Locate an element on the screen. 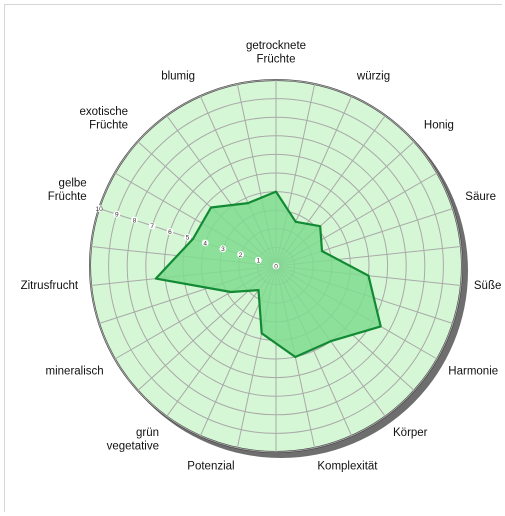 The height and width of the screenshot is (516, 505). axis-label-exotische-früchte: exotische Früchte is located at coordinates (104, 119).